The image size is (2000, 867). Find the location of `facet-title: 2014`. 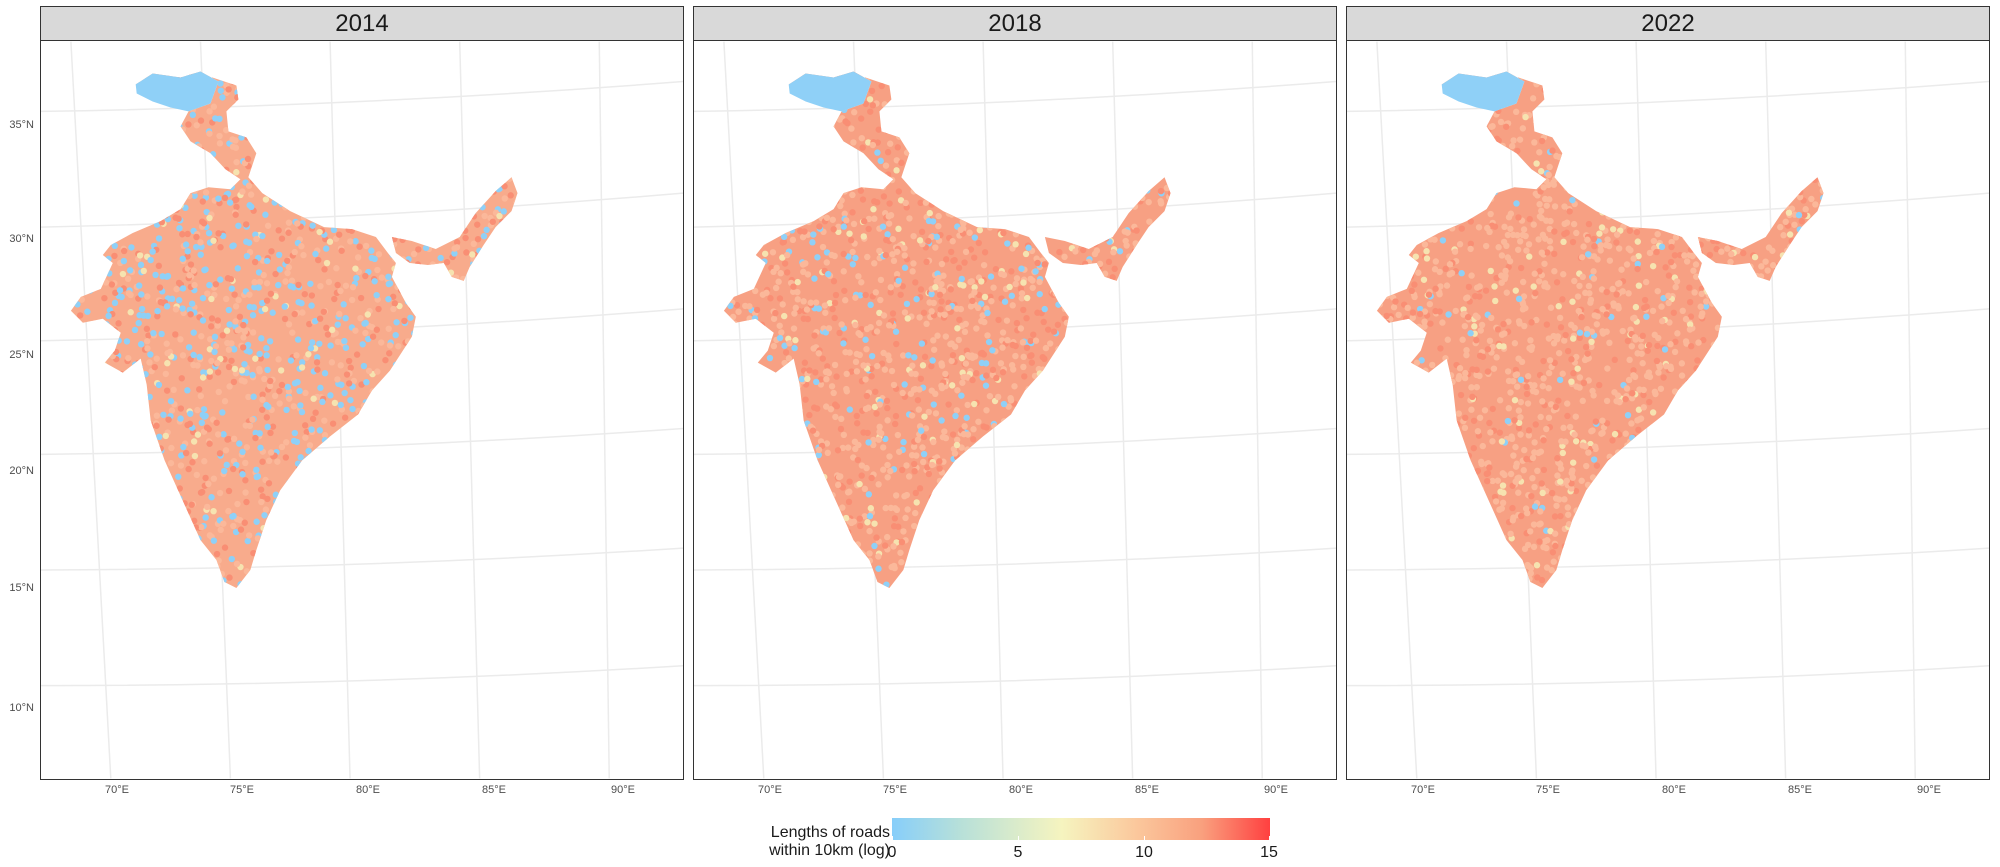

facet-title: 2014 is located at coordinates (362, 23).